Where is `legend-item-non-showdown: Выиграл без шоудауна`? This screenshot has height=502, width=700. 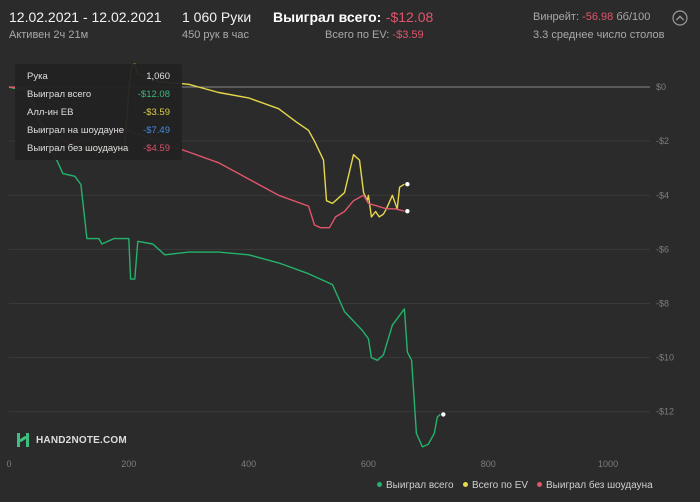
legend-item-non-showdown: Выиграл без шоудауна is located at coordinates (595, 485).